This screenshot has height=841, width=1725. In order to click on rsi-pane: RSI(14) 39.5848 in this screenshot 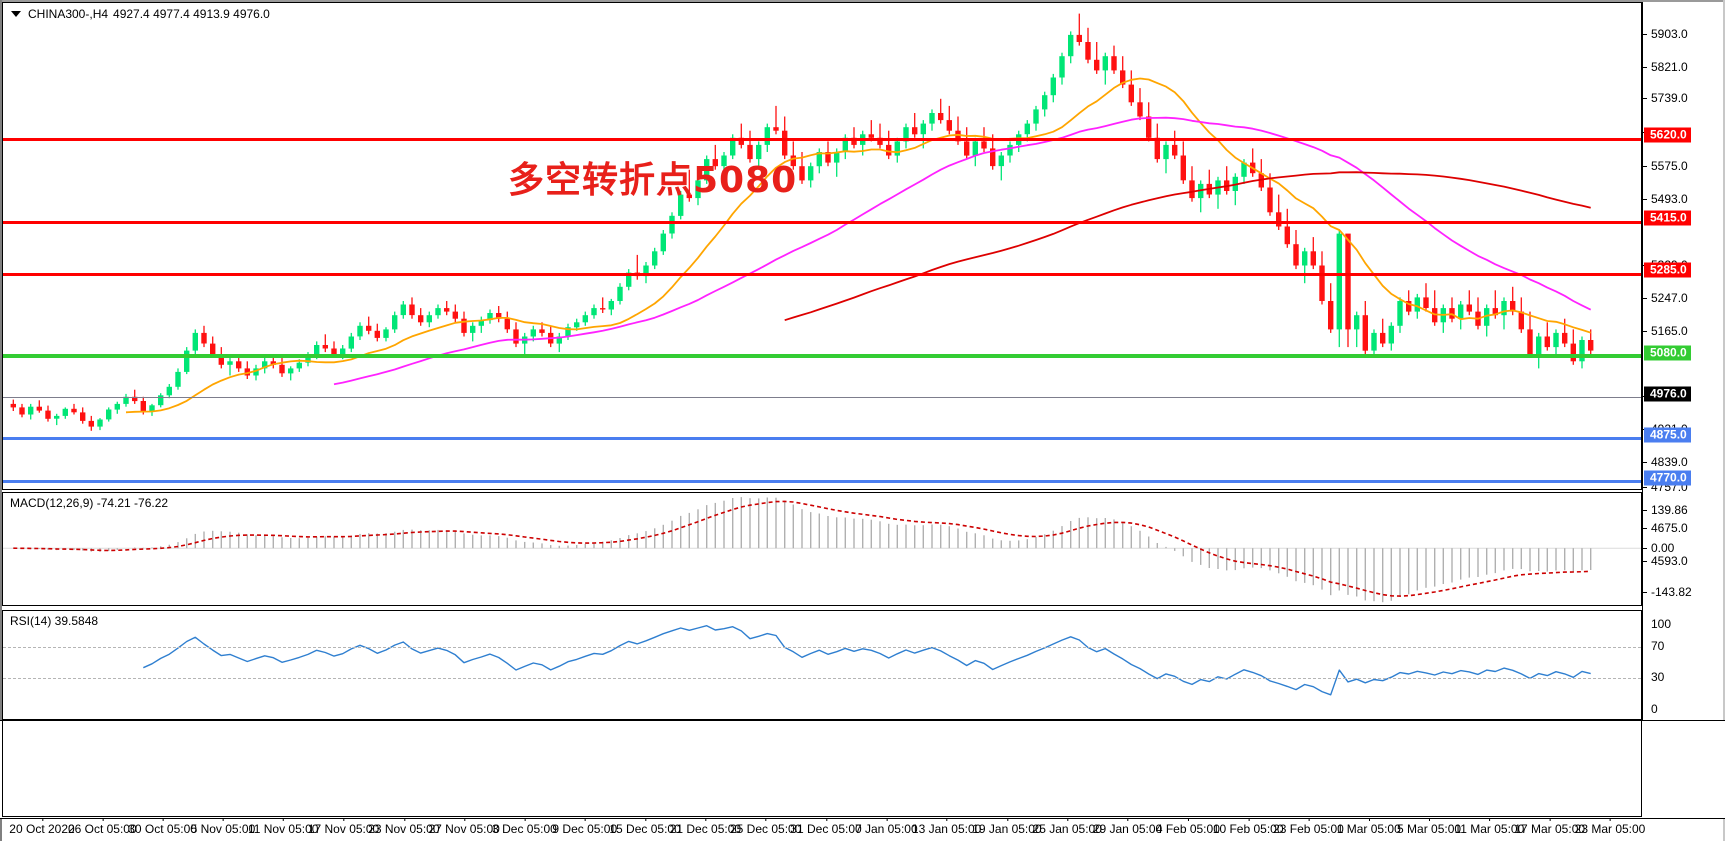, I will do `click(822, 665)`.